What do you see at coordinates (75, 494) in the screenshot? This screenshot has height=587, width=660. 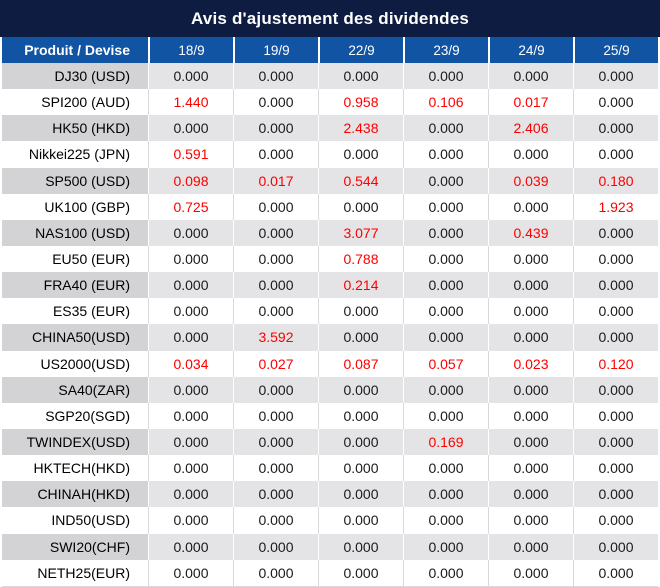 I see `product-label: CHINAH(HKD)` at bounding box center [75, 494].